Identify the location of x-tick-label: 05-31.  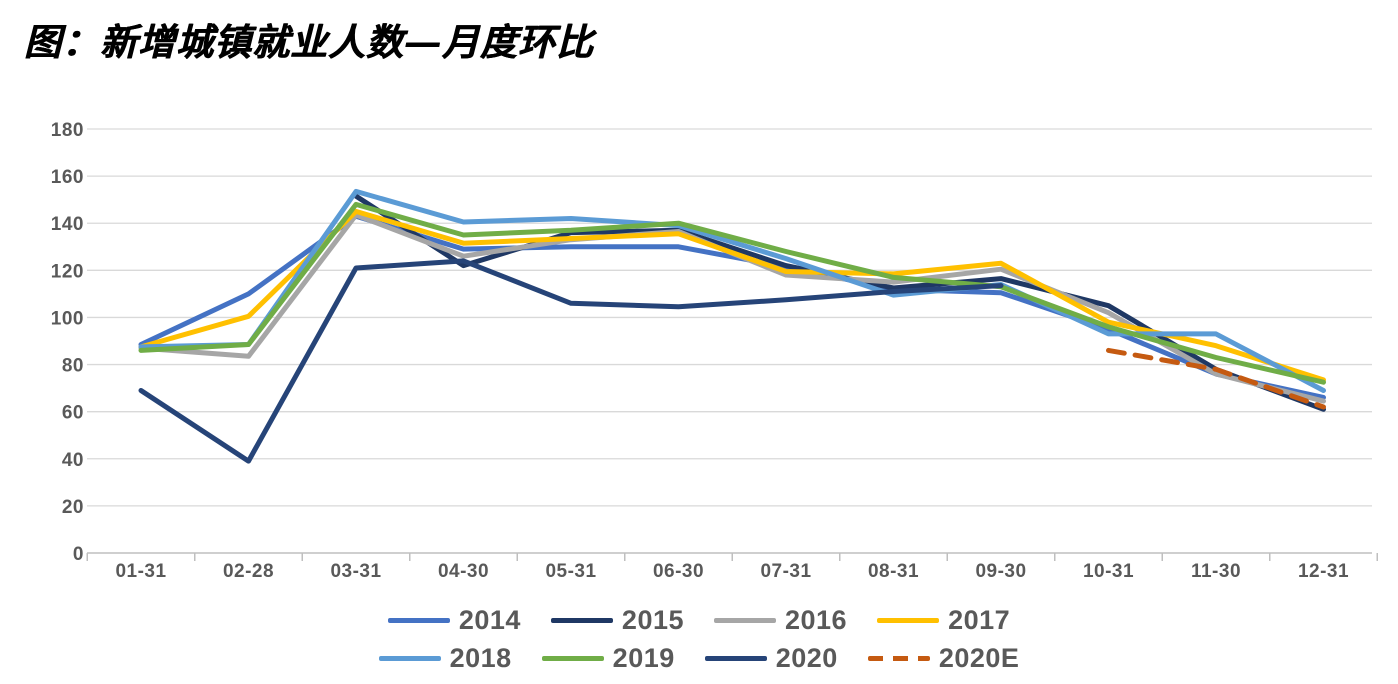
(570, 571).